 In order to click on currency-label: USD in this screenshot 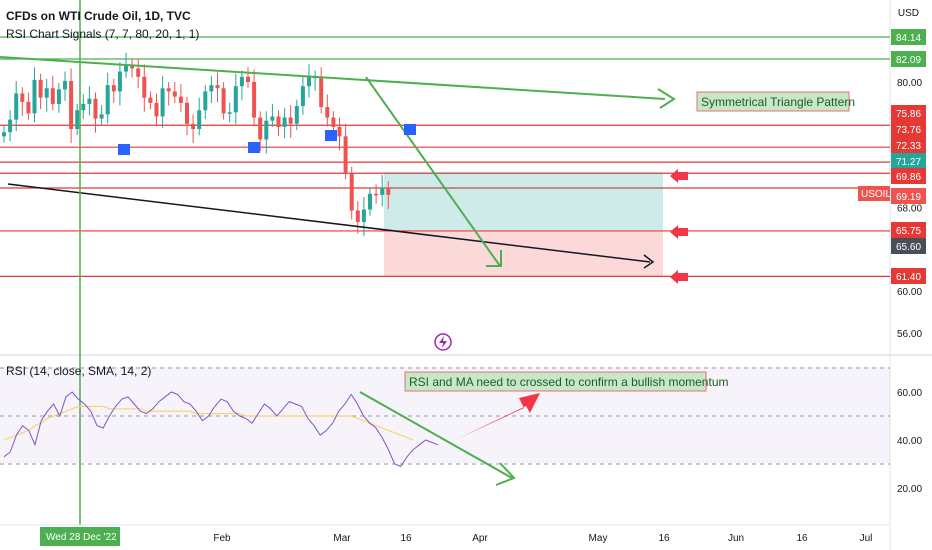, I will do `click(908, 13)`.